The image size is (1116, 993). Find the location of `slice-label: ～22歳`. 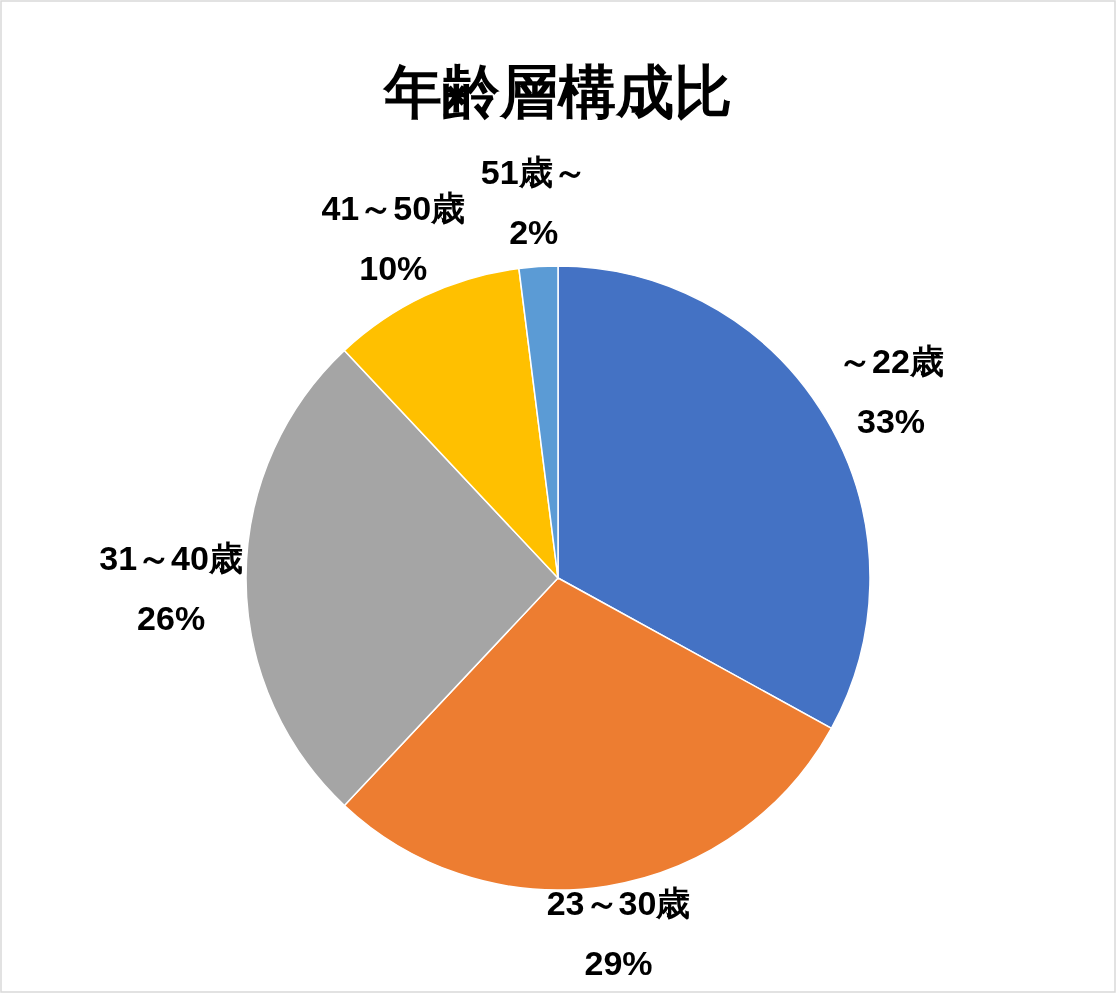

slice-label: ～22歳 is located at coordinates (891, 361).